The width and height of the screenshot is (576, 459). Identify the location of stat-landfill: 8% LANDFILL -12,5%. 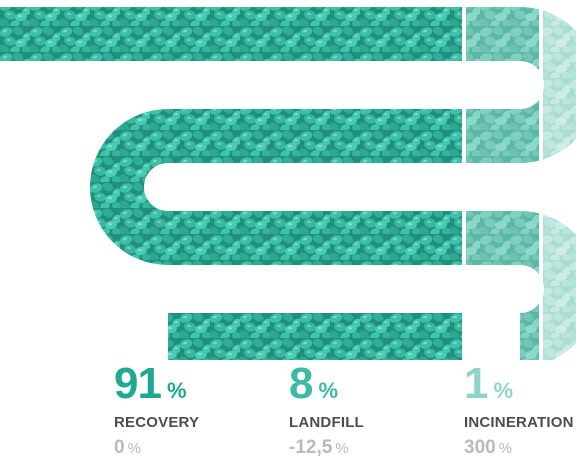
(326, 410).